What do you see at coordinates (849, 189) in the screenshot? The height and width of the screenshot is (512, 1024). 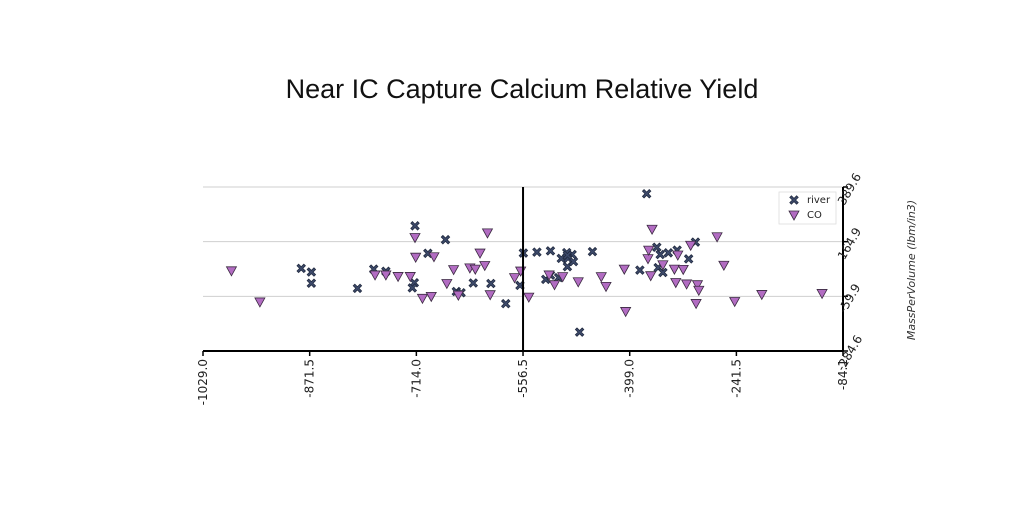 I see `y-tick-label: 389.6` at bounding box center [849, 189].